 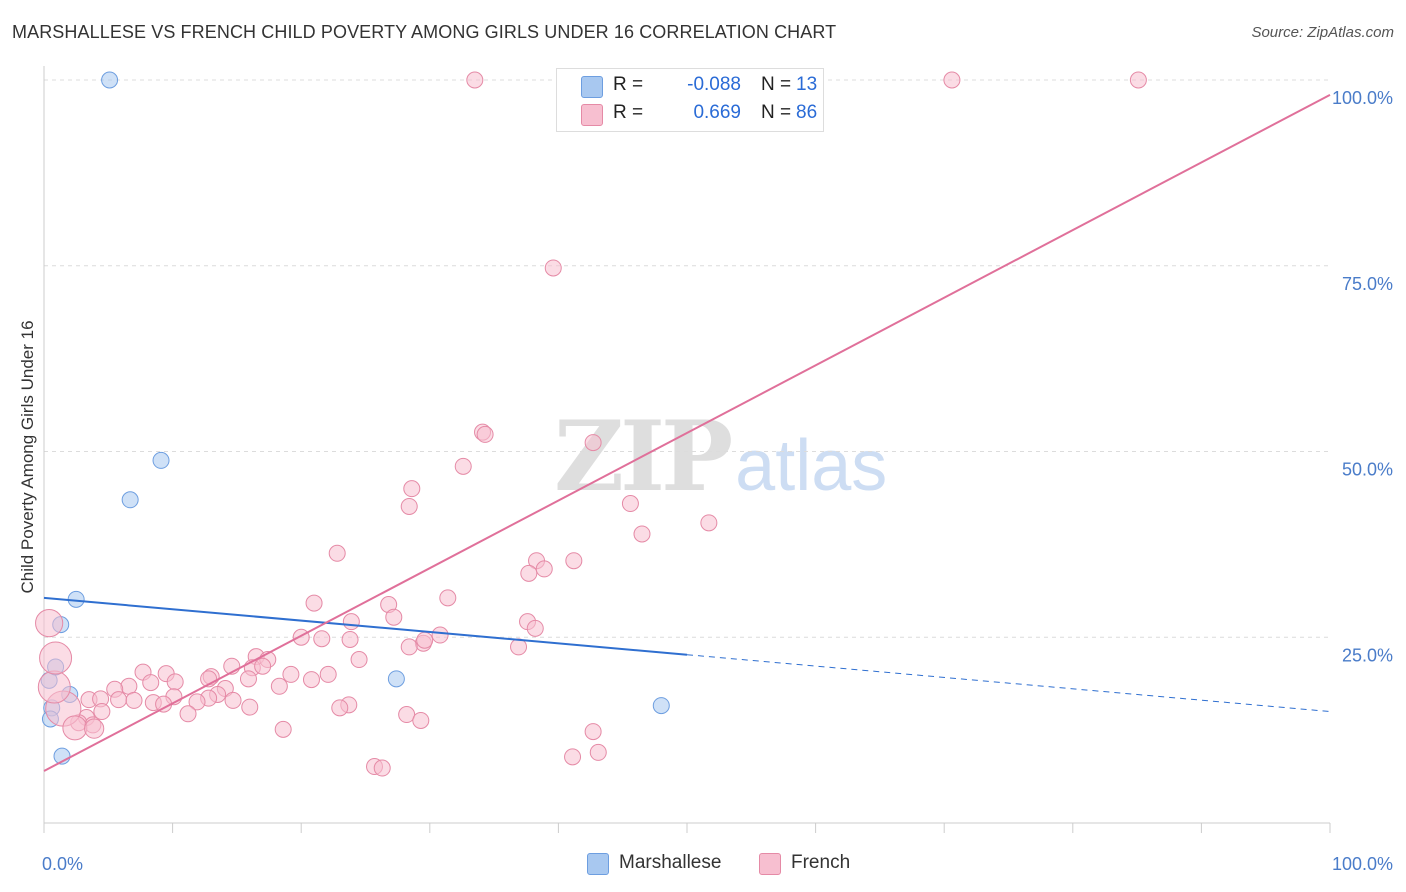 I want to click on y-axis-title: Child Poverty Among Girls Under 16, so click(x=27, y=456).